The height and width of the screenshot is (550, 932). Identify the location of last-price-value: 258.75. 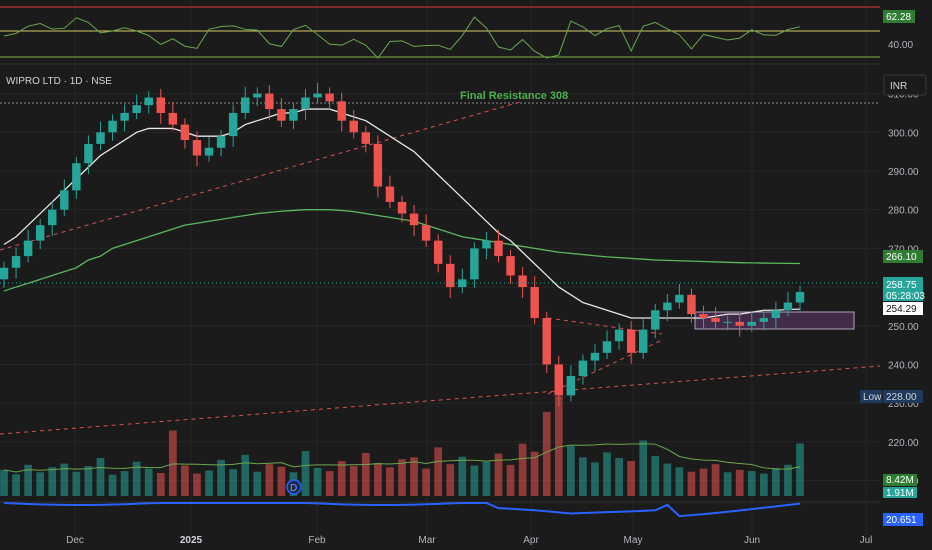
(901, 285).